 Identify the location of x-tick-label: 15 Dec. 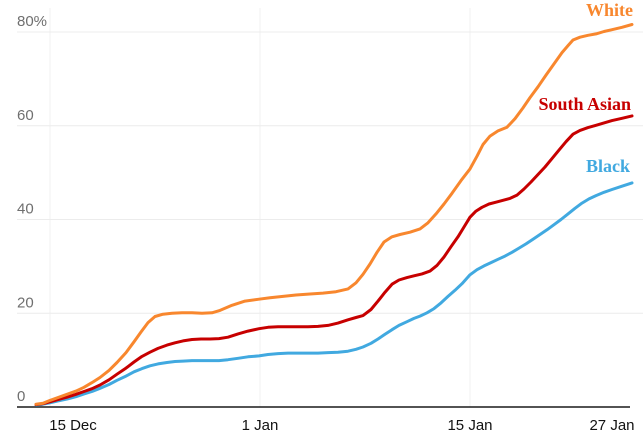
(73, 425).